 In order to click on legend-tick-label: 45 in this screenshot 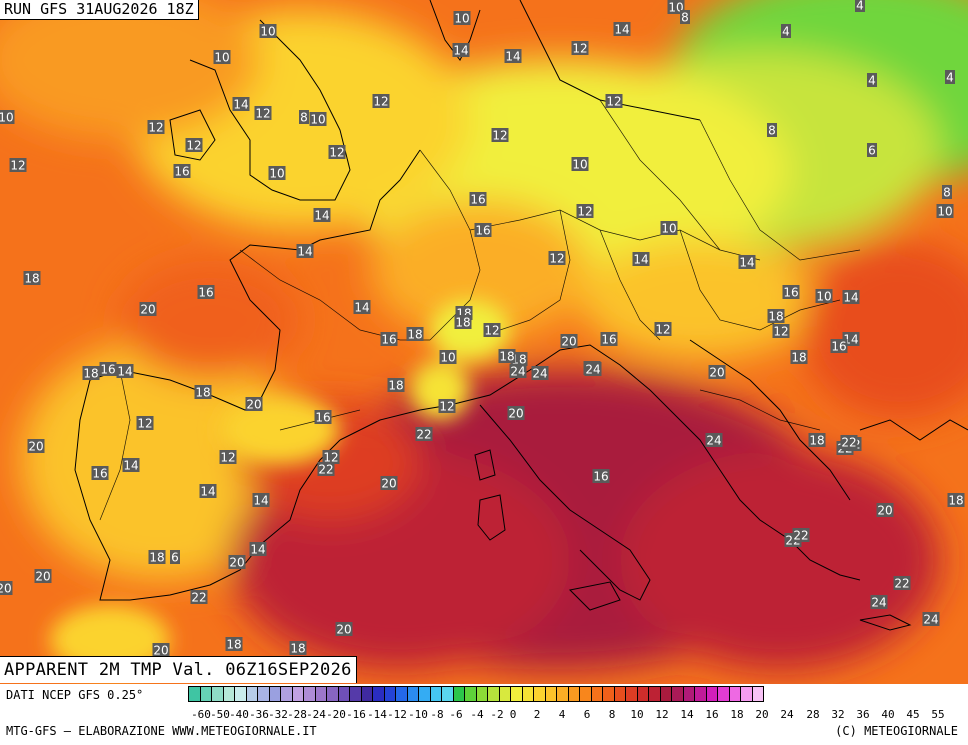, I will do `click(913, 714)`.